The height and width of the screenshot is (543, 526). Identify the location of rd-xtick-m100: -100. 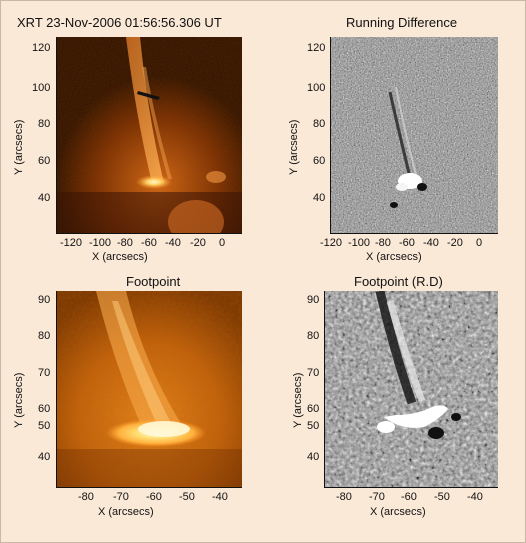
(359, 243).